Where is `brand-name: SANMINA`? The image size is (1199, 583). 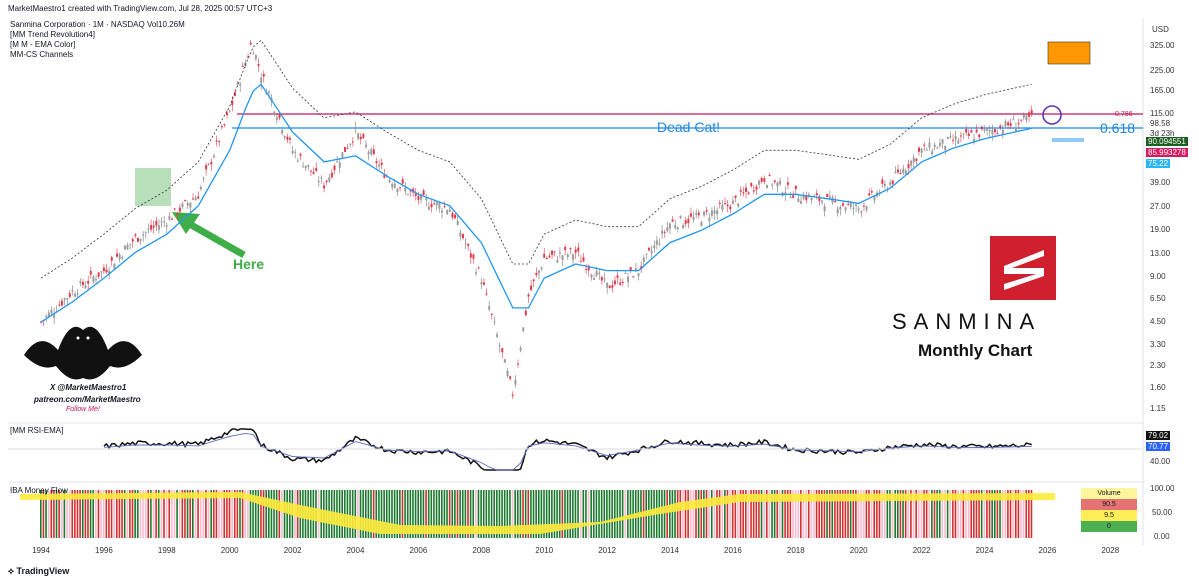 brand-name: SANMINA is located at coordinates (967, 321).